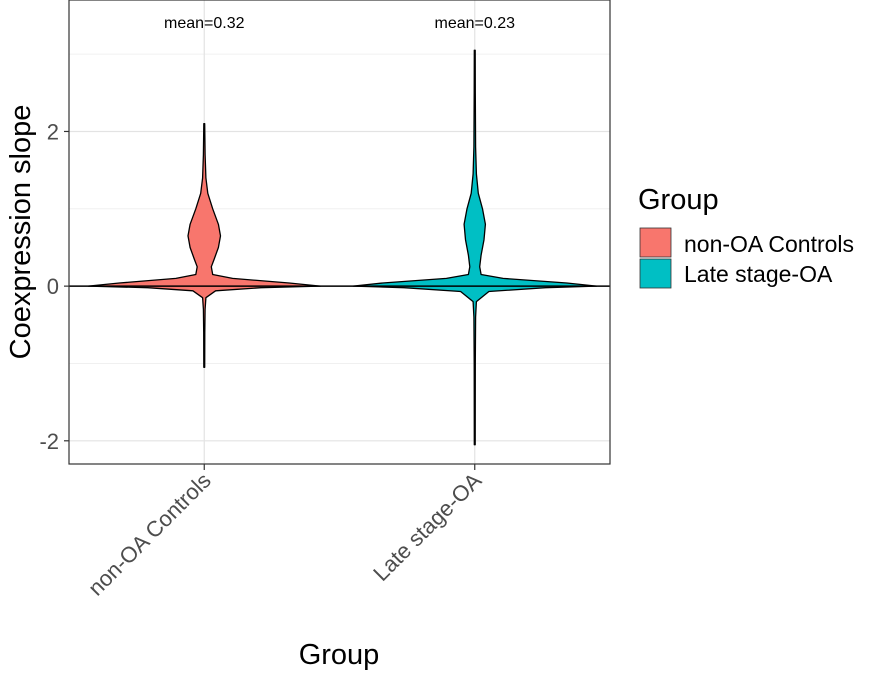 The height and width of the screenshot is (673, 886). Describe the element at coordinates (339, 655) in the screenshot. I see `x-axis-title: Group` at that location.